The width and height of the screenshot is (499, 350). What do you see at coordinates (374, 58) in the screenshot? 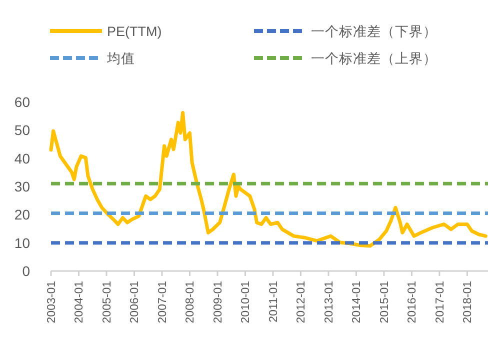
I see `legend-label: 一个标准差（上界）` at bounding box center [374, 58].